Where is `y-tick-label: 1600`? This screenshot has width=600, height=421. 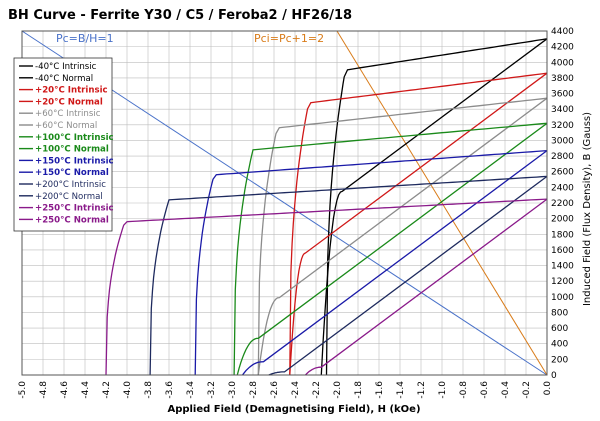
y-tick-label: 1600 is located at coordinates (562, 251).